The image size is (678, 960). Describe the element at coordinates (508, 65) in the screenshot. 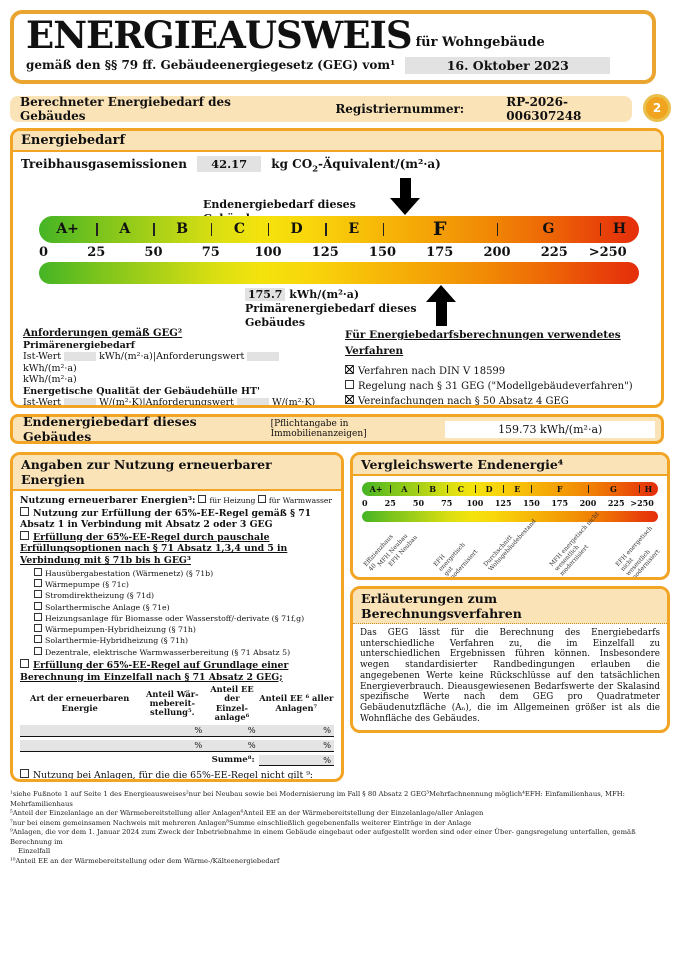

I see `geg-date-field: 16. Oktober 2023` at that location.